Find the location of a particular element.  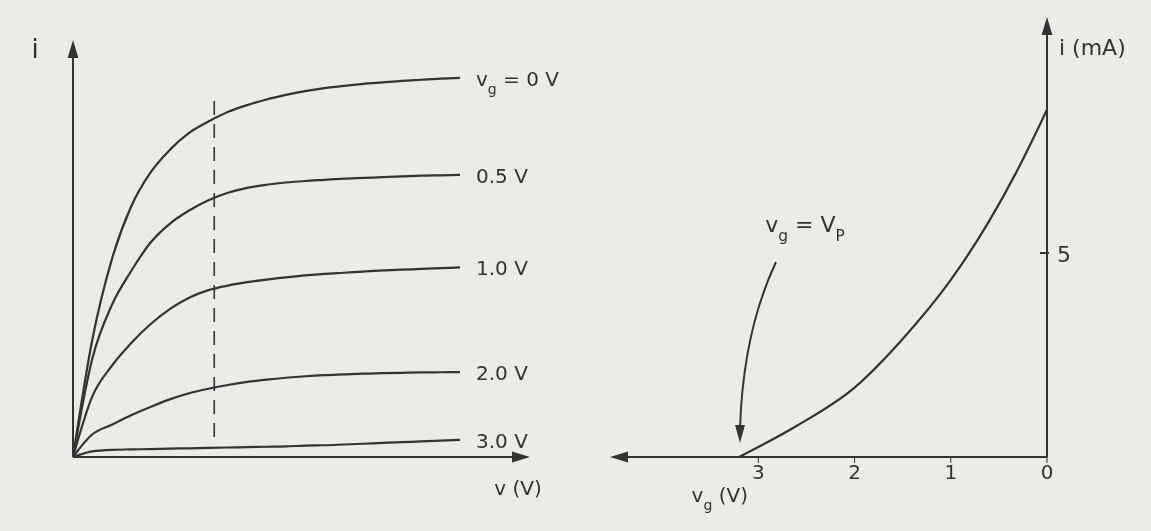

x-tick-label: 0 is located at coordinates (1047, 472).